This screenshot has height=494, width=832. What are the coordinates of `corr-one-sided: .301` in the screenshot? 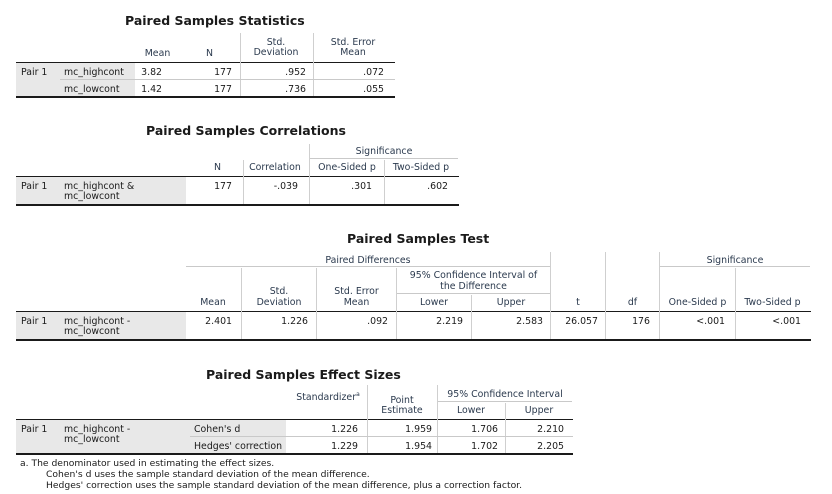 It's located at (361, 186).